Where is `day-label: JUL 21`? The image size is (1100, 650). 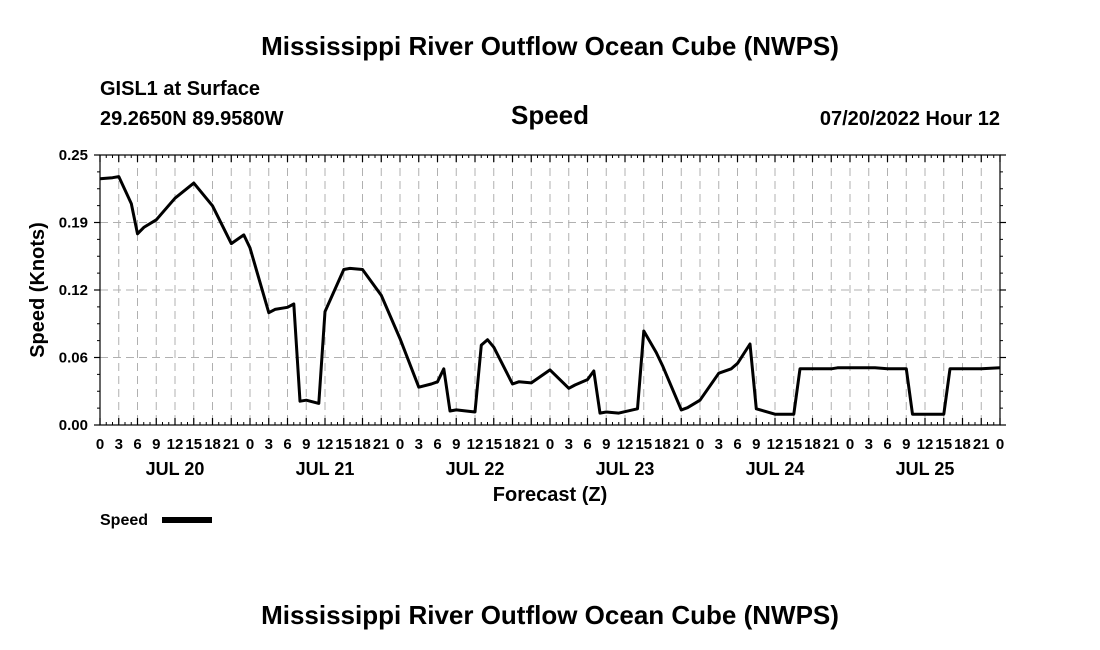 day-label: JUL 21 is located at coordinates (325, 469).